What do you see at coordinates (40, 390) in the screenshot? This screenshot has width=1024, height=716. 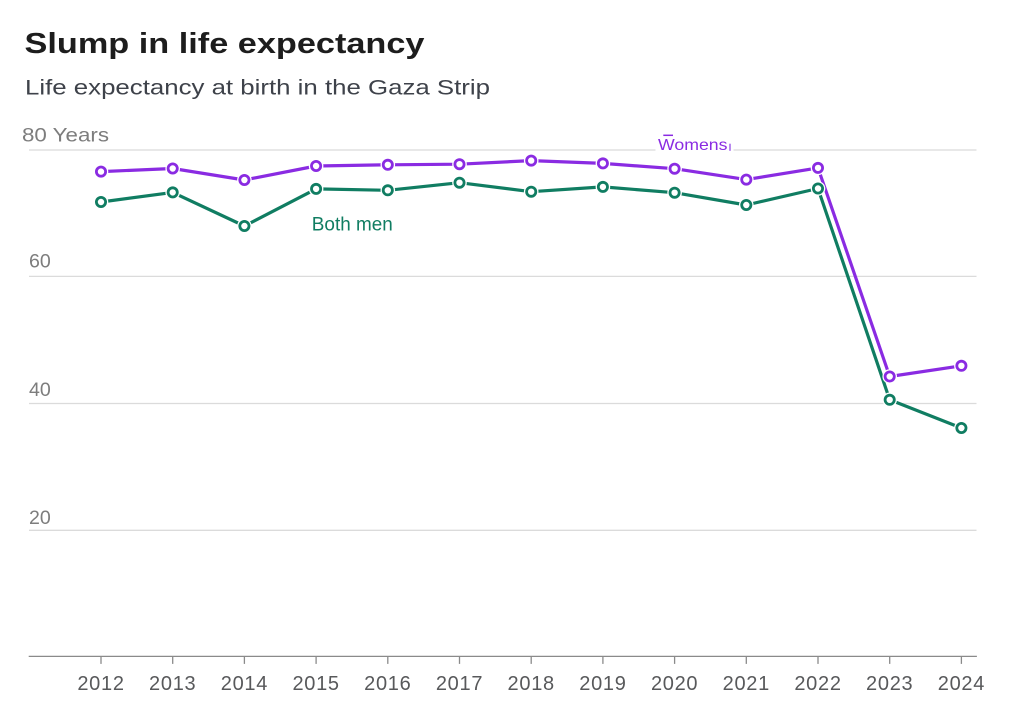 I see `svg-text: 40` at bounding box center [40, 390].